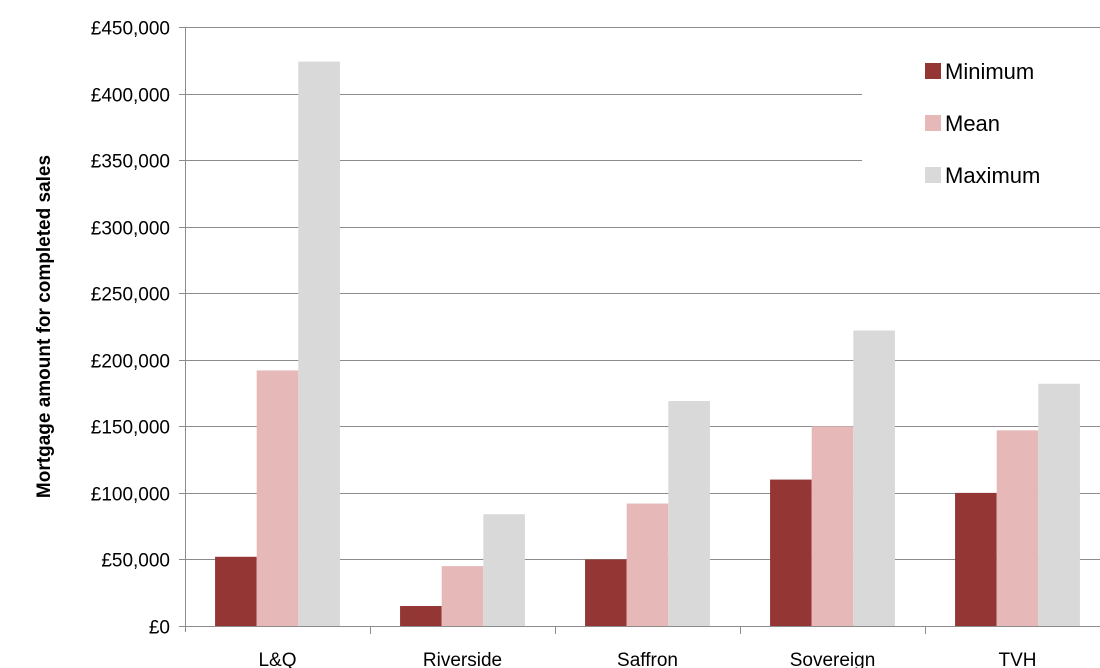 The width and height of the screenshot is (1100, 668). I want to click on legend-swatch-minimum, so click(933, 71).